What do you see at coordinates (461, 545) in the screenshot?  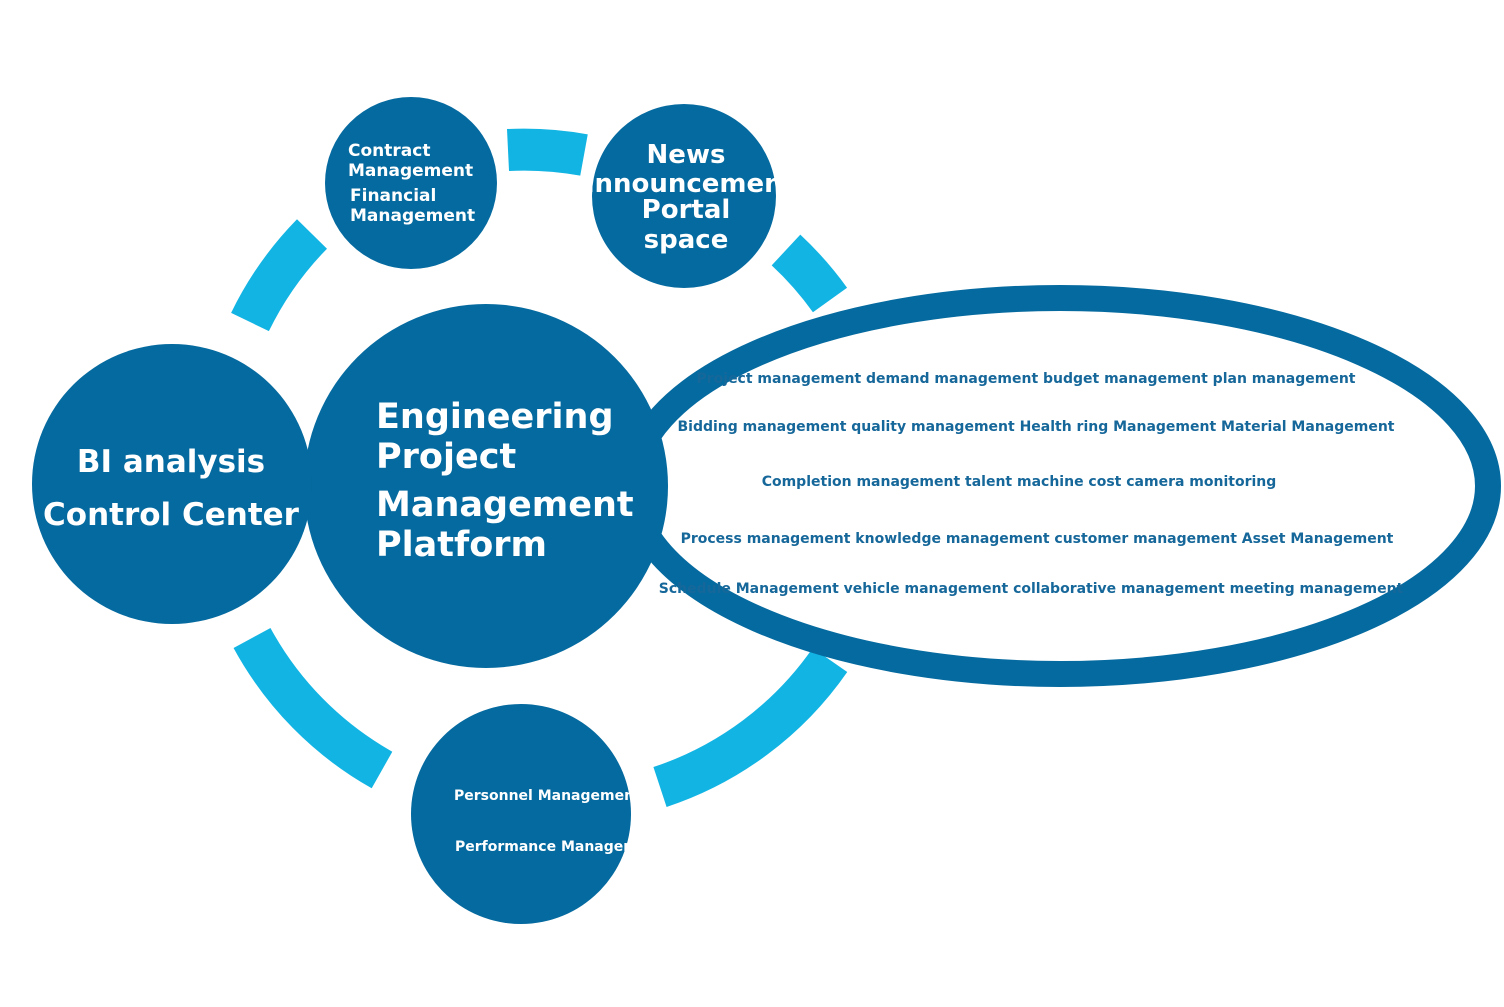 I see `center-node-line: Platform` at bounding box center [461, 545].